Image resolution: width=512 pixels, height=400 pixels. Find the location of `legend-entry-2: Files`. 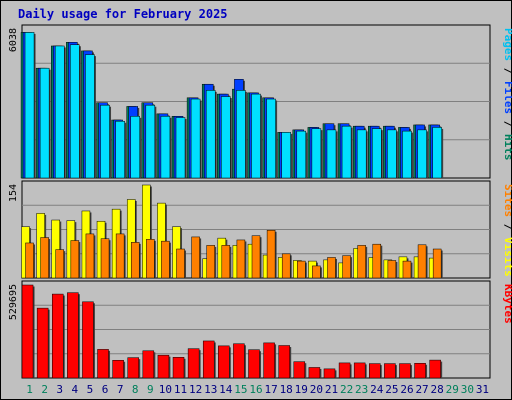

legend-entry-2: Files is located at coordinates (507, 97).